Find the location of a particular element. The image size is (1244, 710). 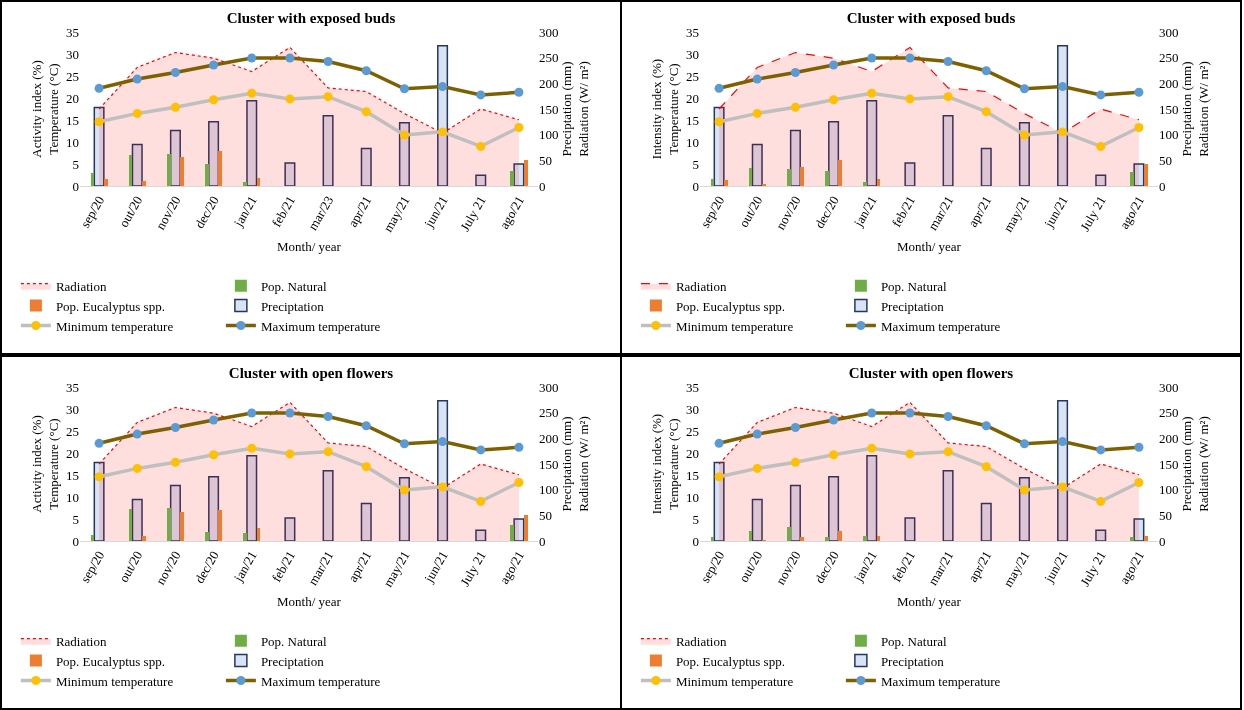

y-tick-label: 15 is located at coordinates (692, 475).